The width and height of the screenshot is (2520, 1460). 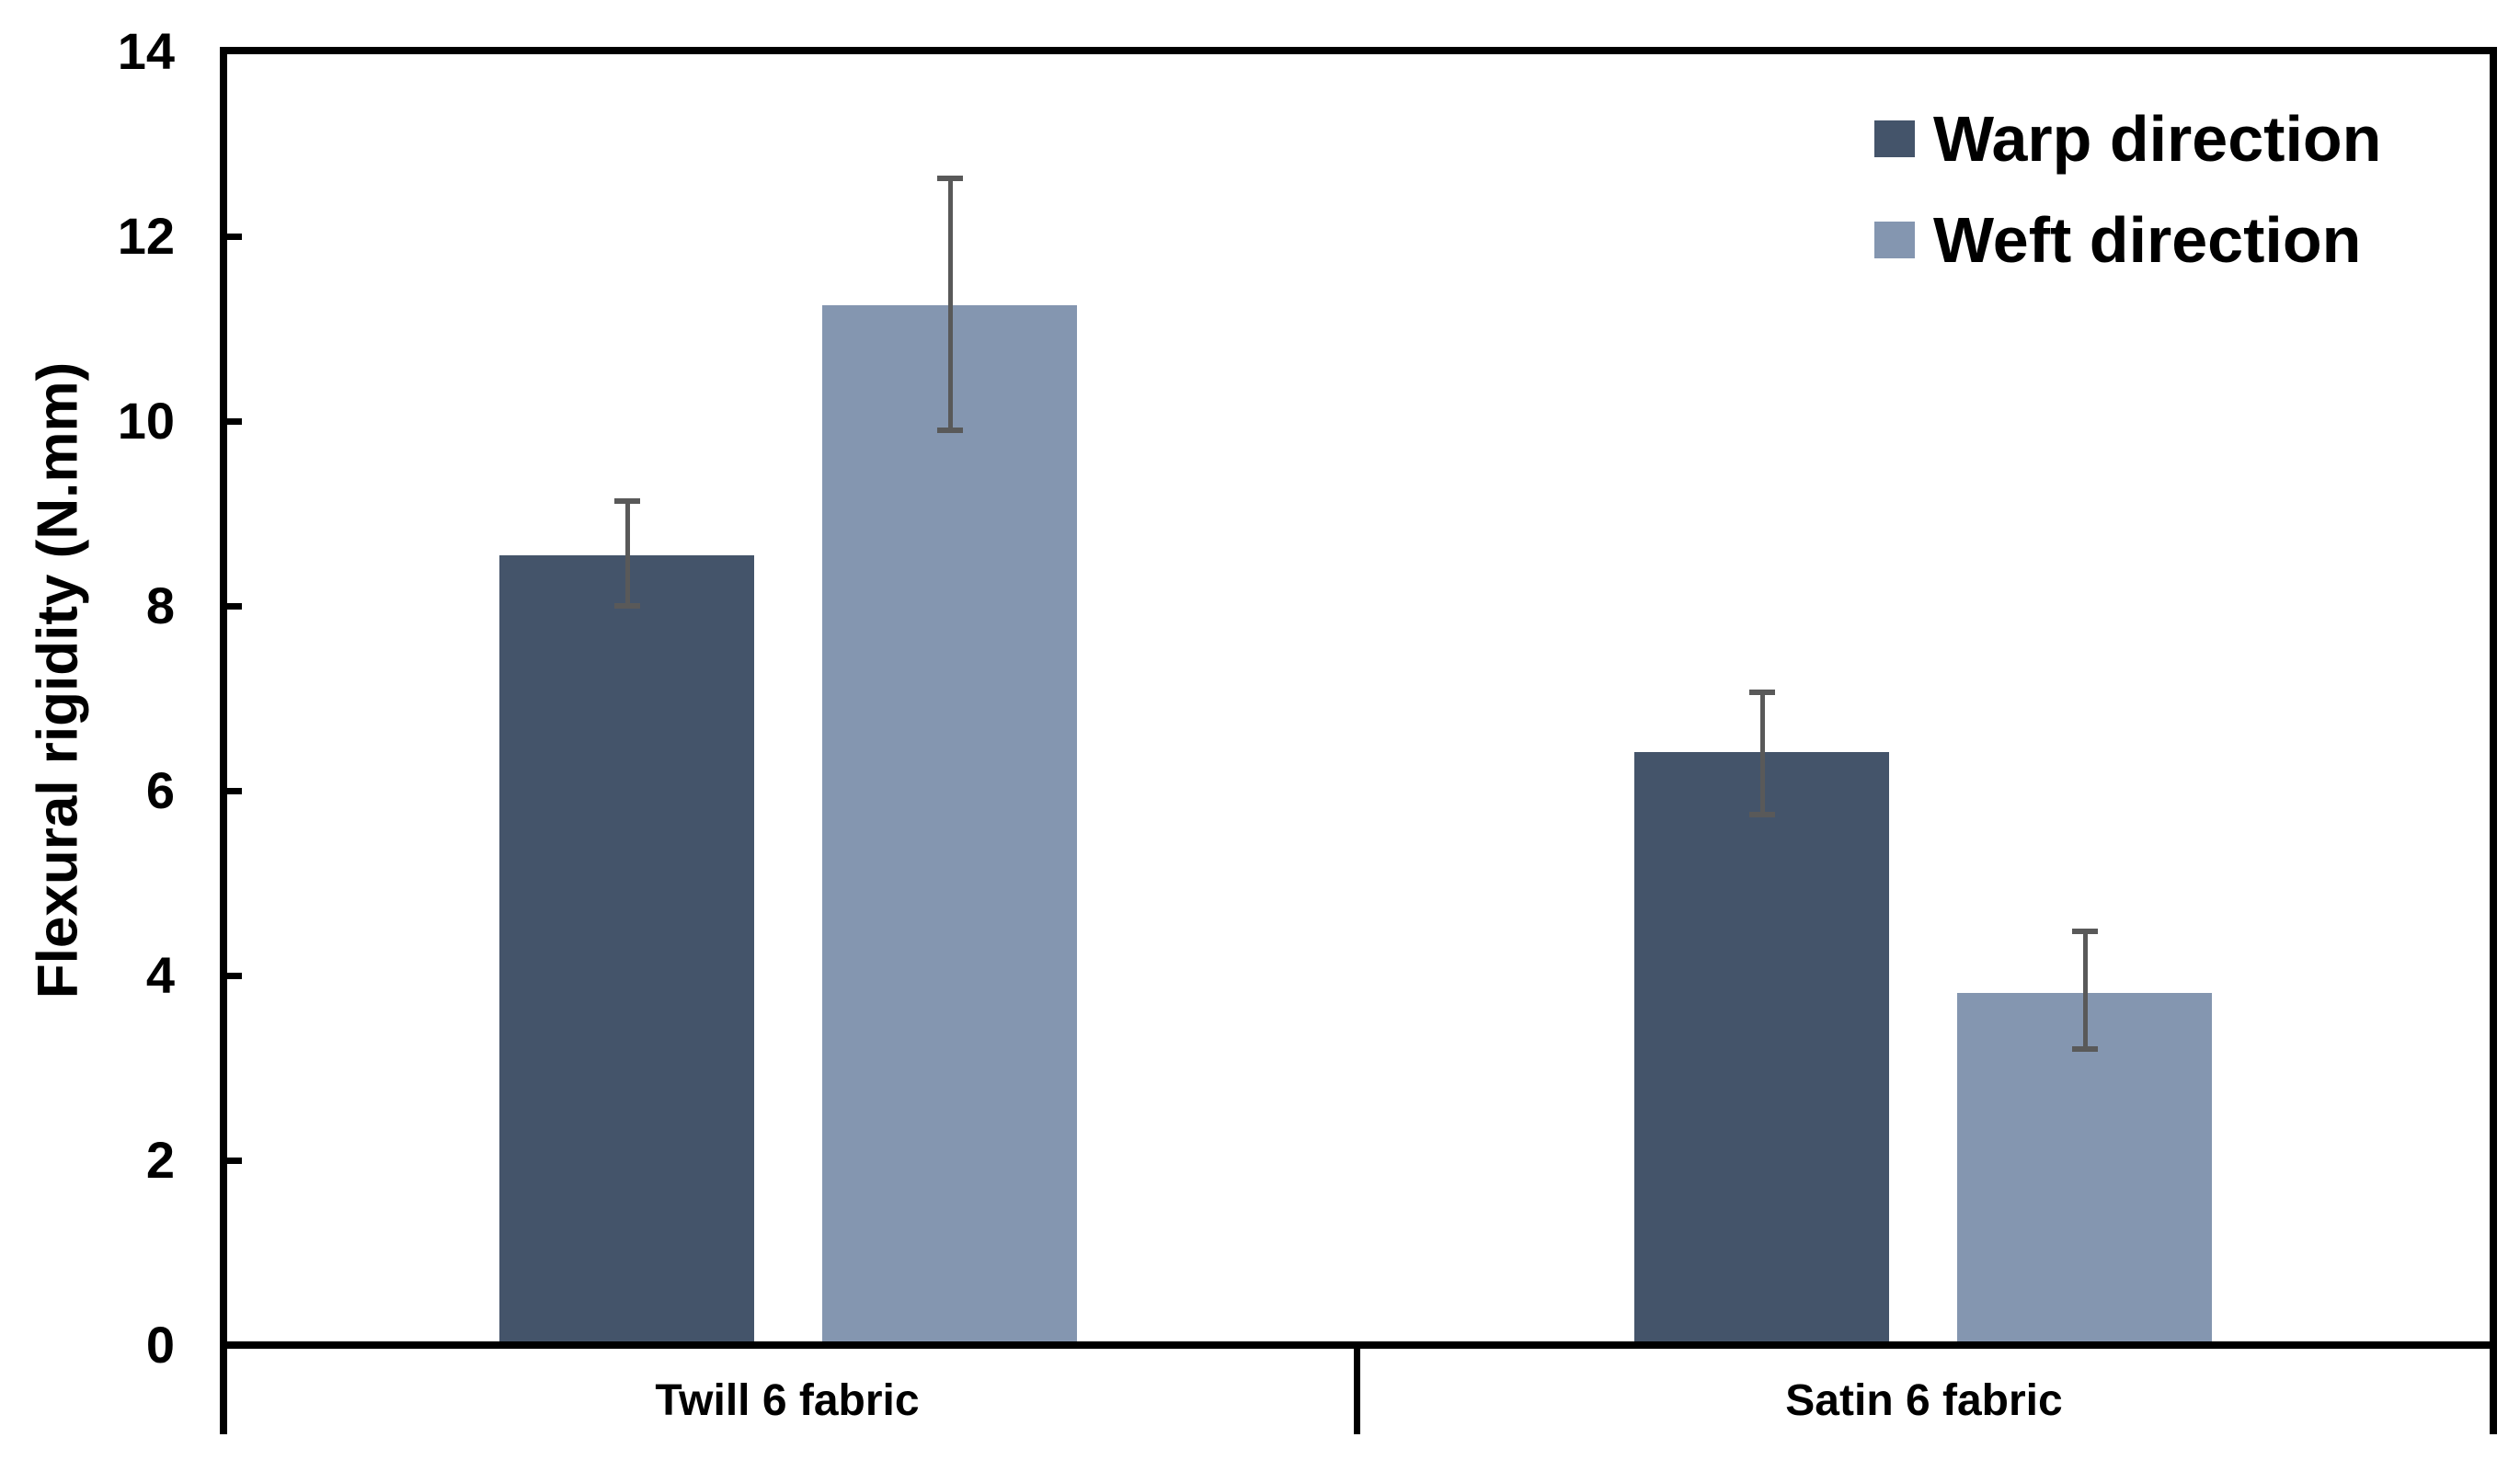 I want to click on bar-warp-satin, so click(x=1761, y=1046).